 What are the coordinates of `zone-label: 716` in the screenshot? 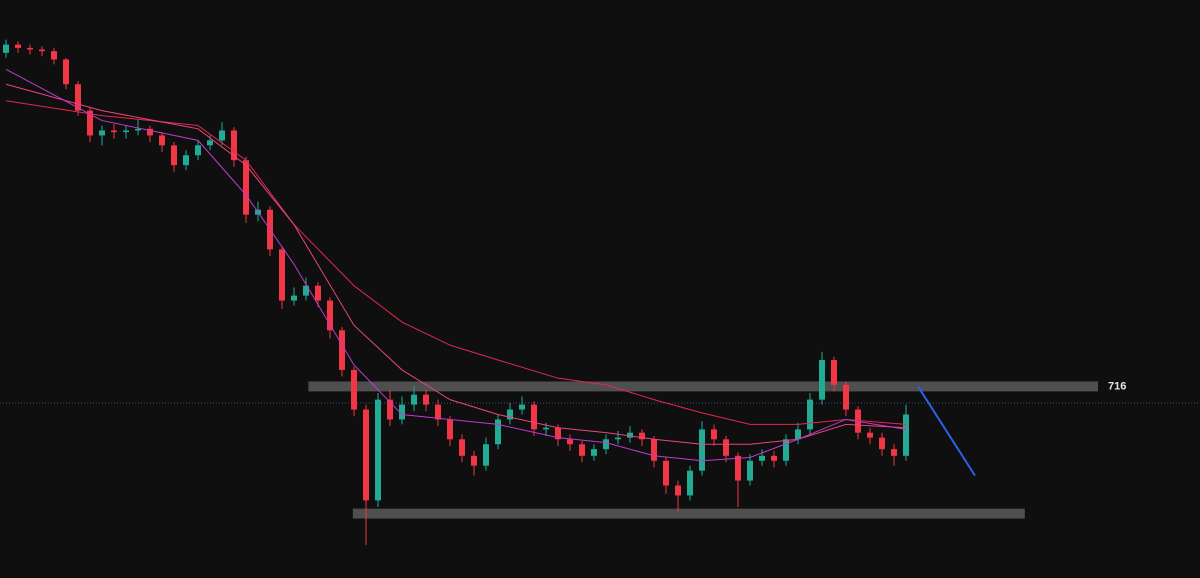 It's located at (1117, 386).